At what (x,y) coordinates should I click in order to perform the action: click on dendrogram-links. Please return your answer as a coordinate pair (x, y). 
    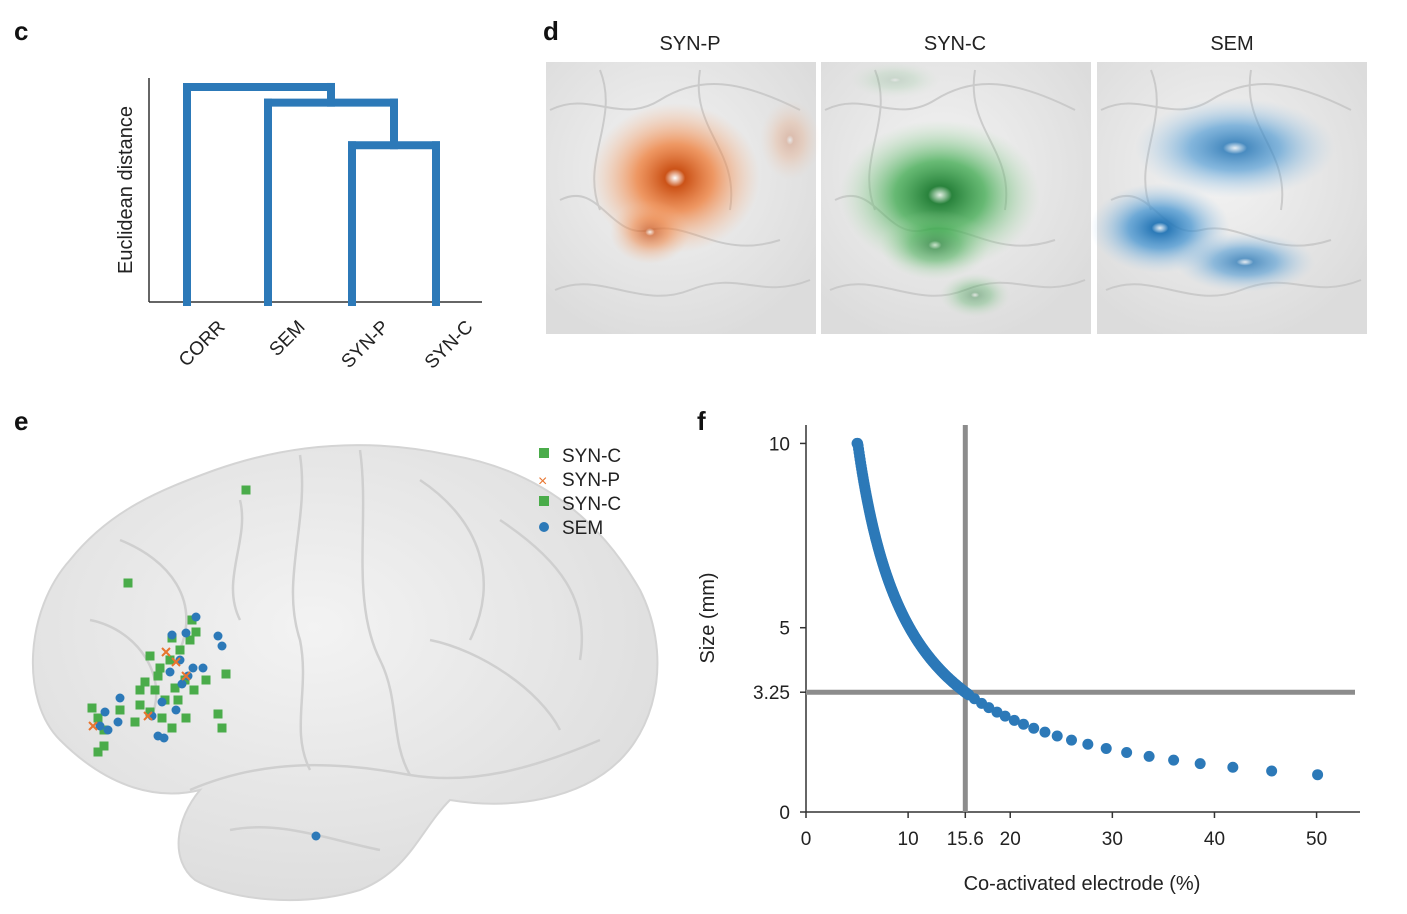
    Looking at the image, I should click on (311, 194).